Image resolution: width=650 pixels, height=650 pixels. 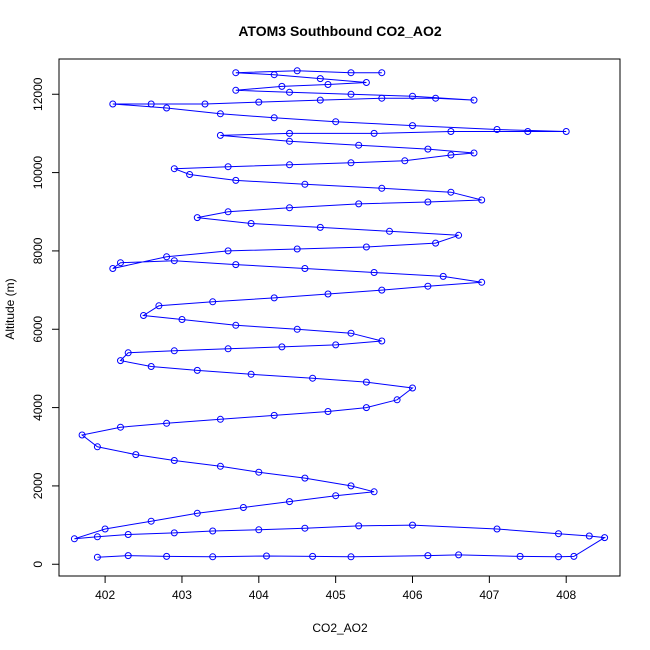 I want to click on y-tick-label: 2000, so click(x=38, y=485).